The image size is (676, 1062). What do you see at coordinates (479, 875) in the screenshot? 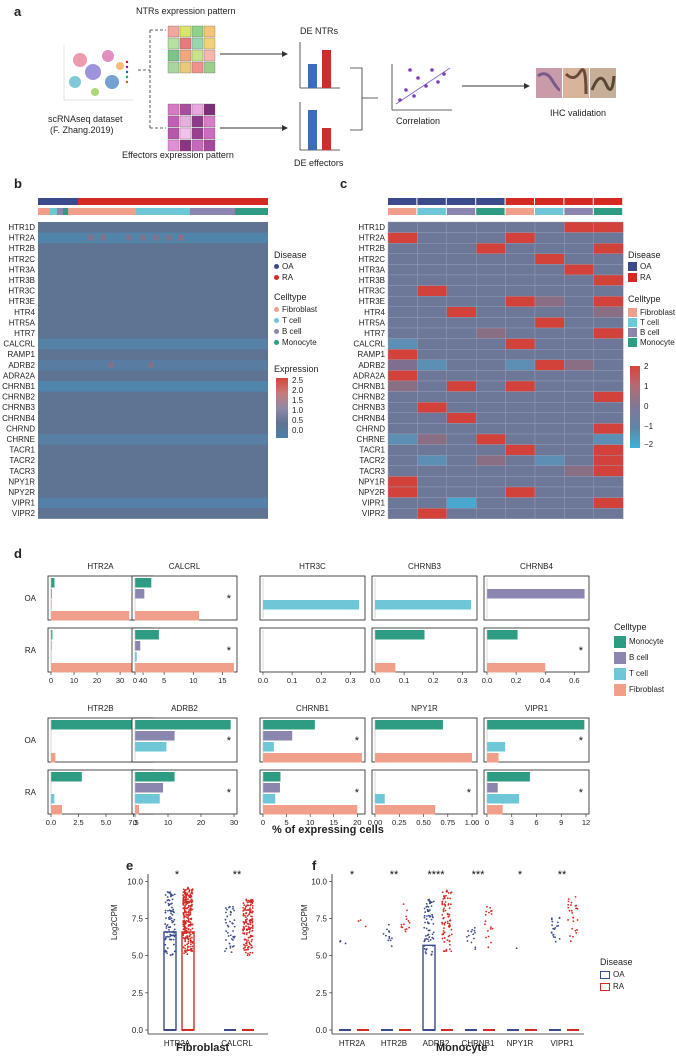
I see `sig-mark: ***` at bounding box center [479, 875].